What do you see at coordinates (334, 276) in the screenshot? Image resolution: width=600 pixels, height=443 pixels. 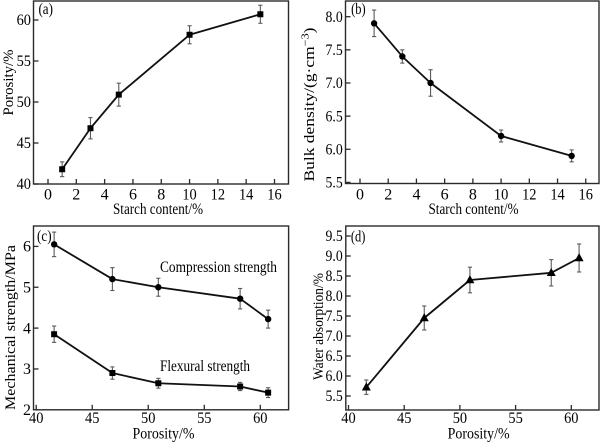 I see `svg-text: 8.5` at bounding box center [334, 276].